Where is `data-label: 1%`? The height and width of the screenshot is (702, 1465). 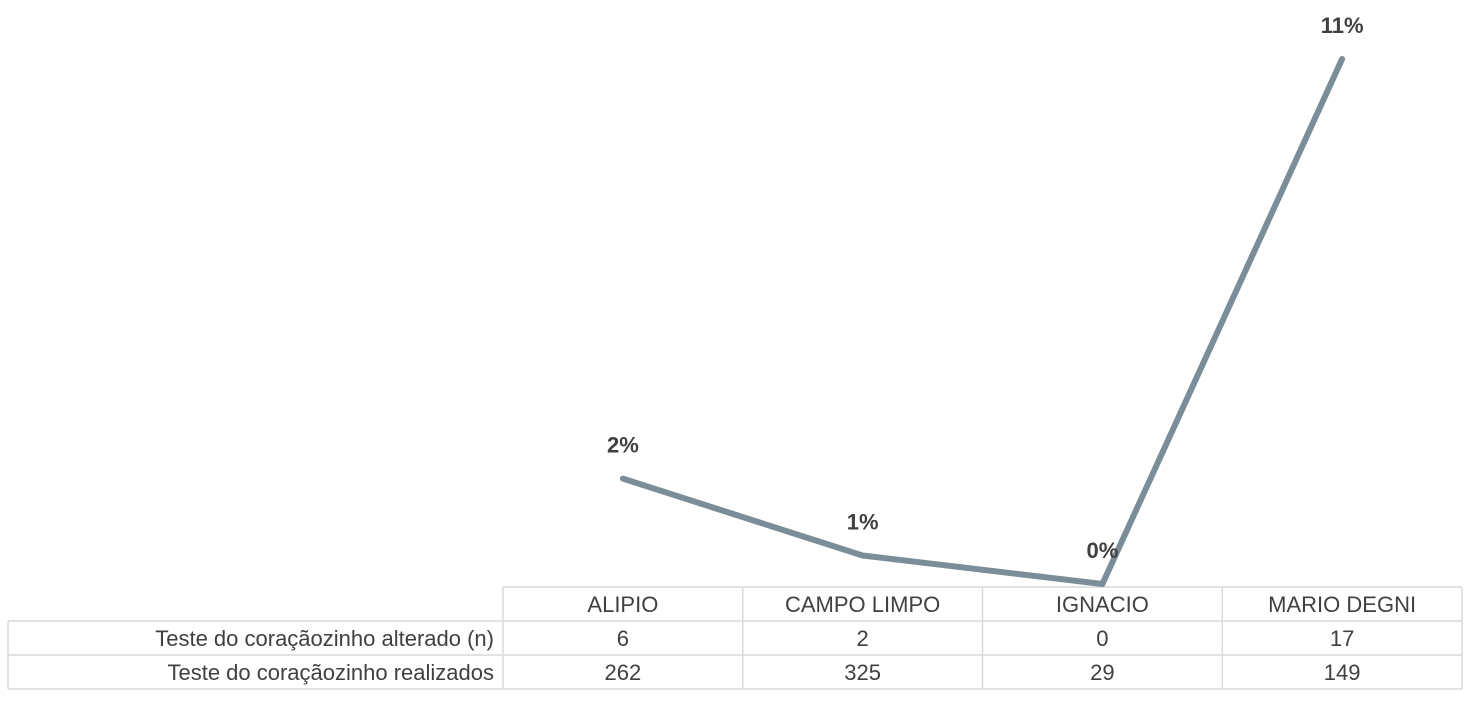 data-label: 1% is located at coordinates (863, 521).